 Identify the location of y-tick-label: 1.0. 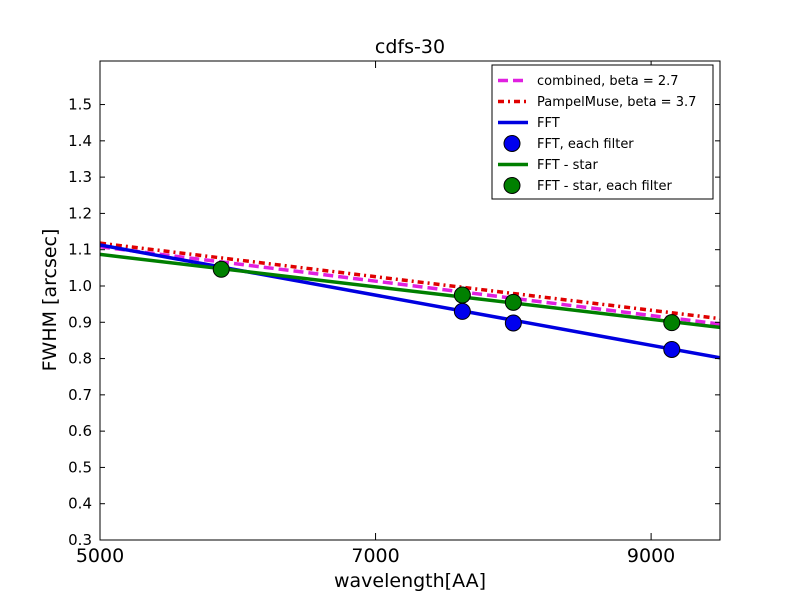
(80, 286).